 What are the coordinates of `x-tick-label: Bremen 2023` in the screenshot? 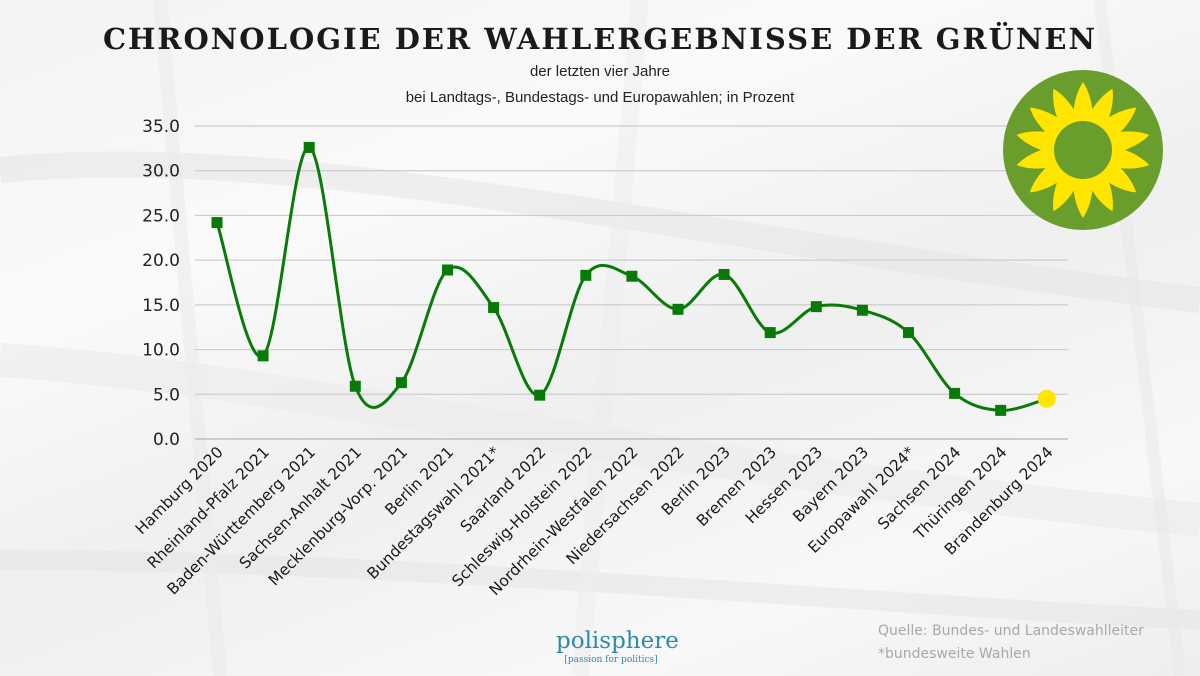 It's located at (736, 486).